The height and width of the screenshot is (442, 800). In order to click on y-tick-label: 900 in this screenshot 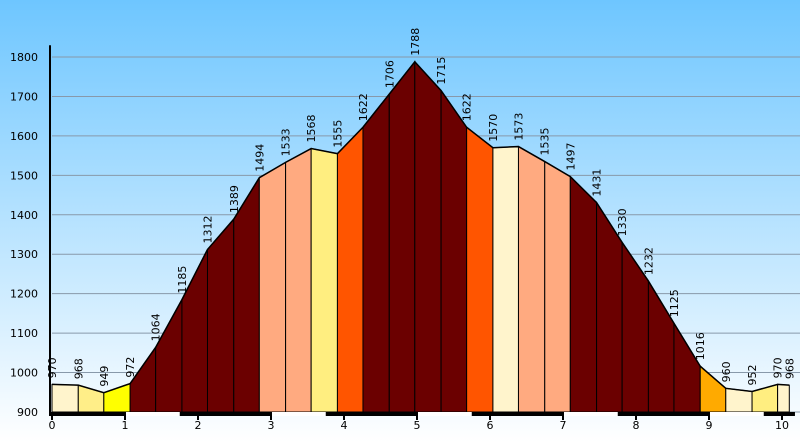, I will do `click(27, 412)`.